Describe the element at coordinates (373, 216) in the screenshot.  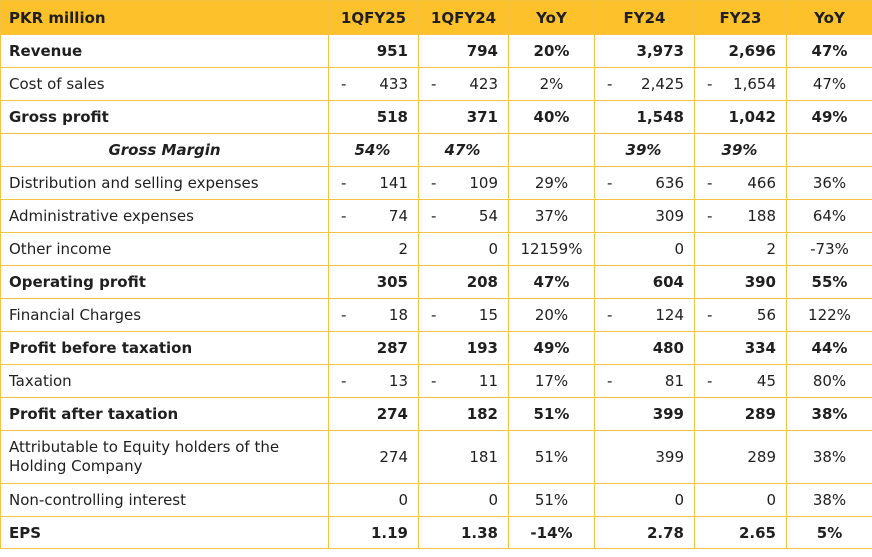
I see `cell-1qfy25: - 74` at that location.